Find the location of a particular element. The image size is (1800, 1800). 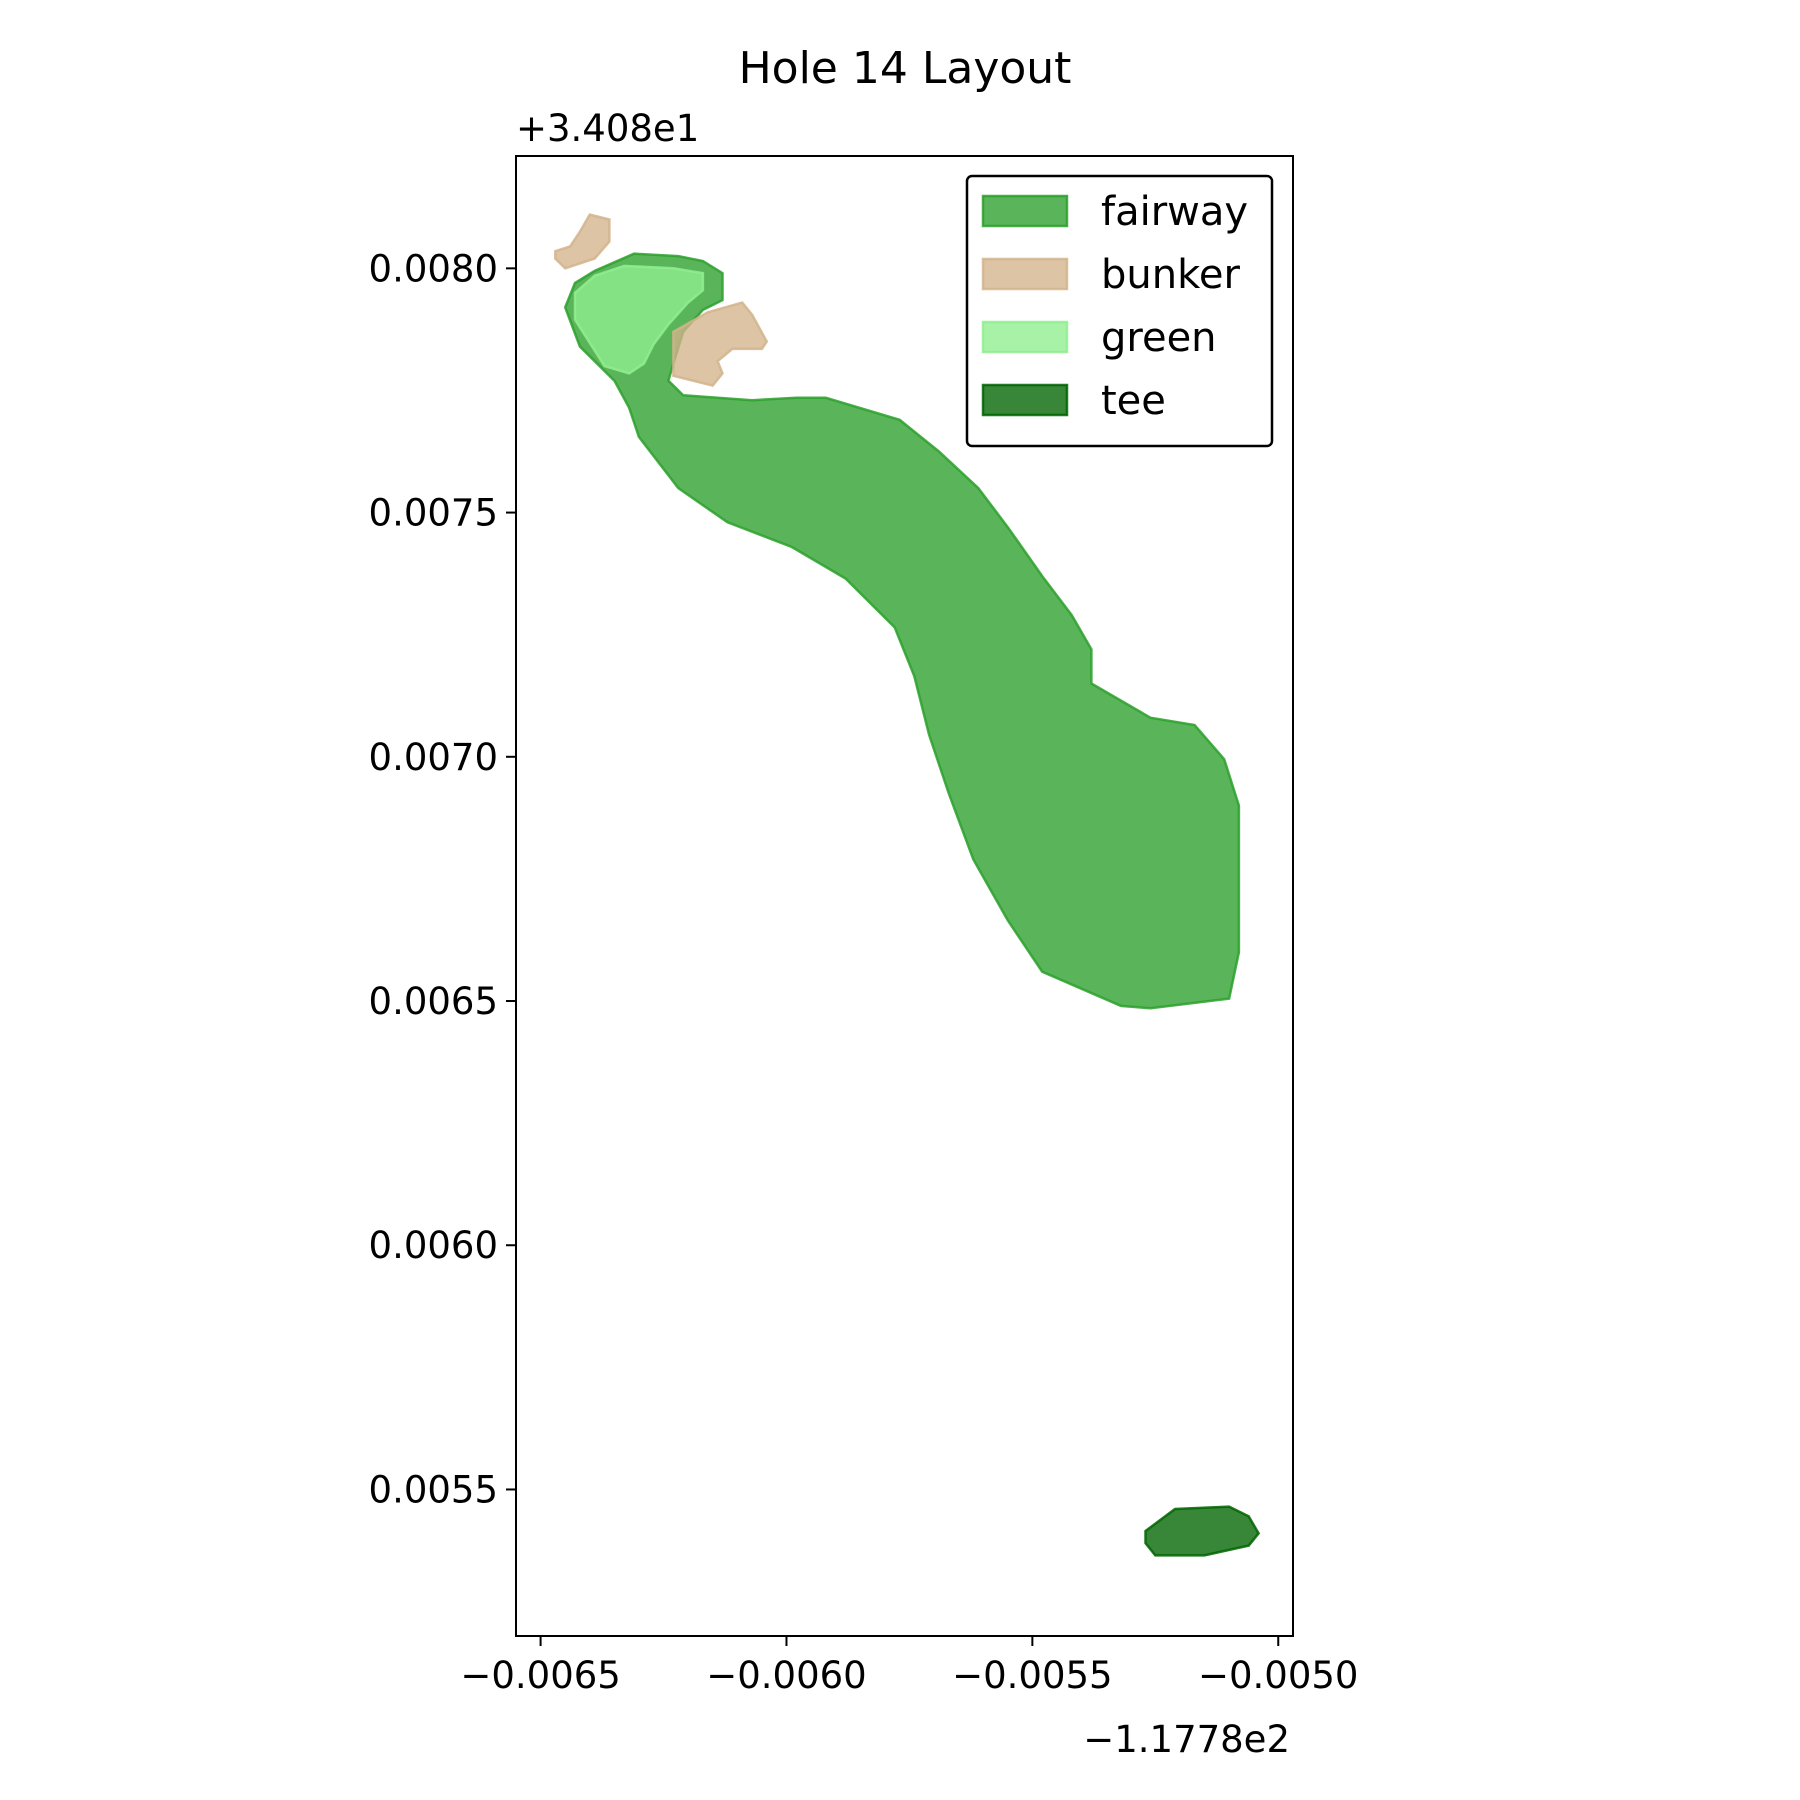

bunker-legend-label: bunker is located at coordinates (1170, 275).